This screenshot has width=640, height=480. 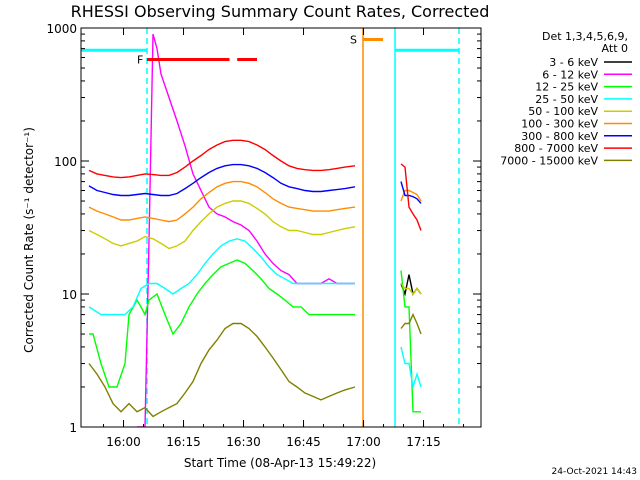 I want to click on x-tick-label-5: 17:15, so click(x=423, y=442).